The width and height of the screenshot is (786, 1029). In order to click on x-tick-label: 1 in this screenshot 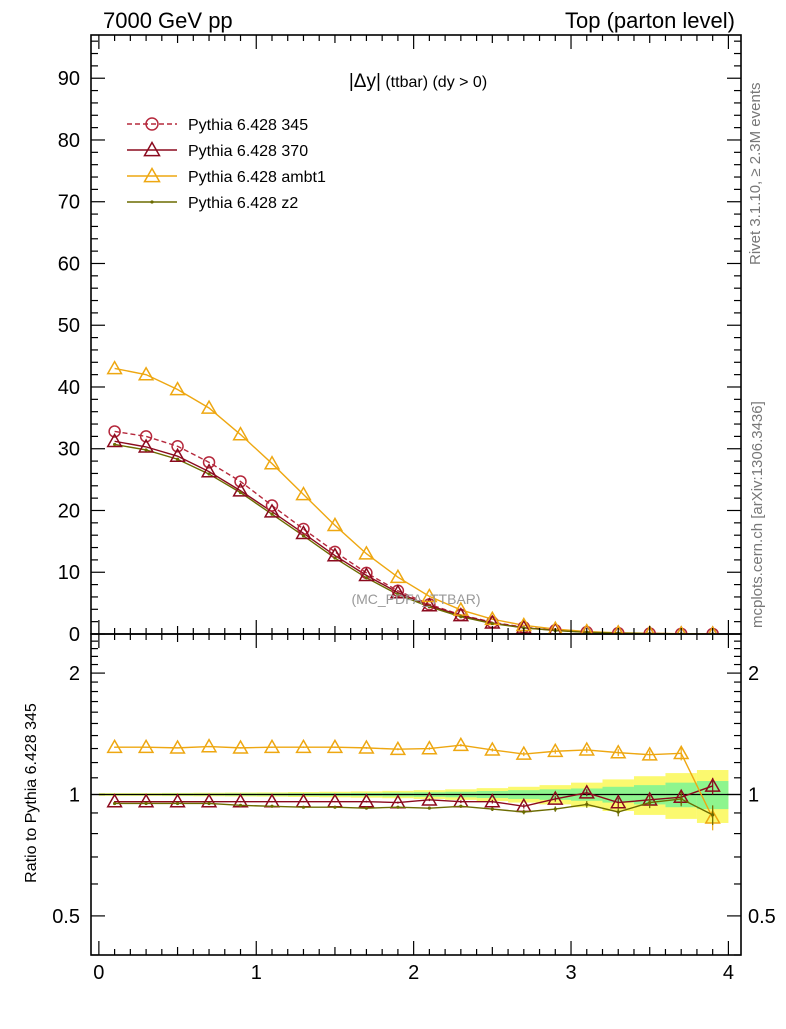, I will do `click(256, 973)`.